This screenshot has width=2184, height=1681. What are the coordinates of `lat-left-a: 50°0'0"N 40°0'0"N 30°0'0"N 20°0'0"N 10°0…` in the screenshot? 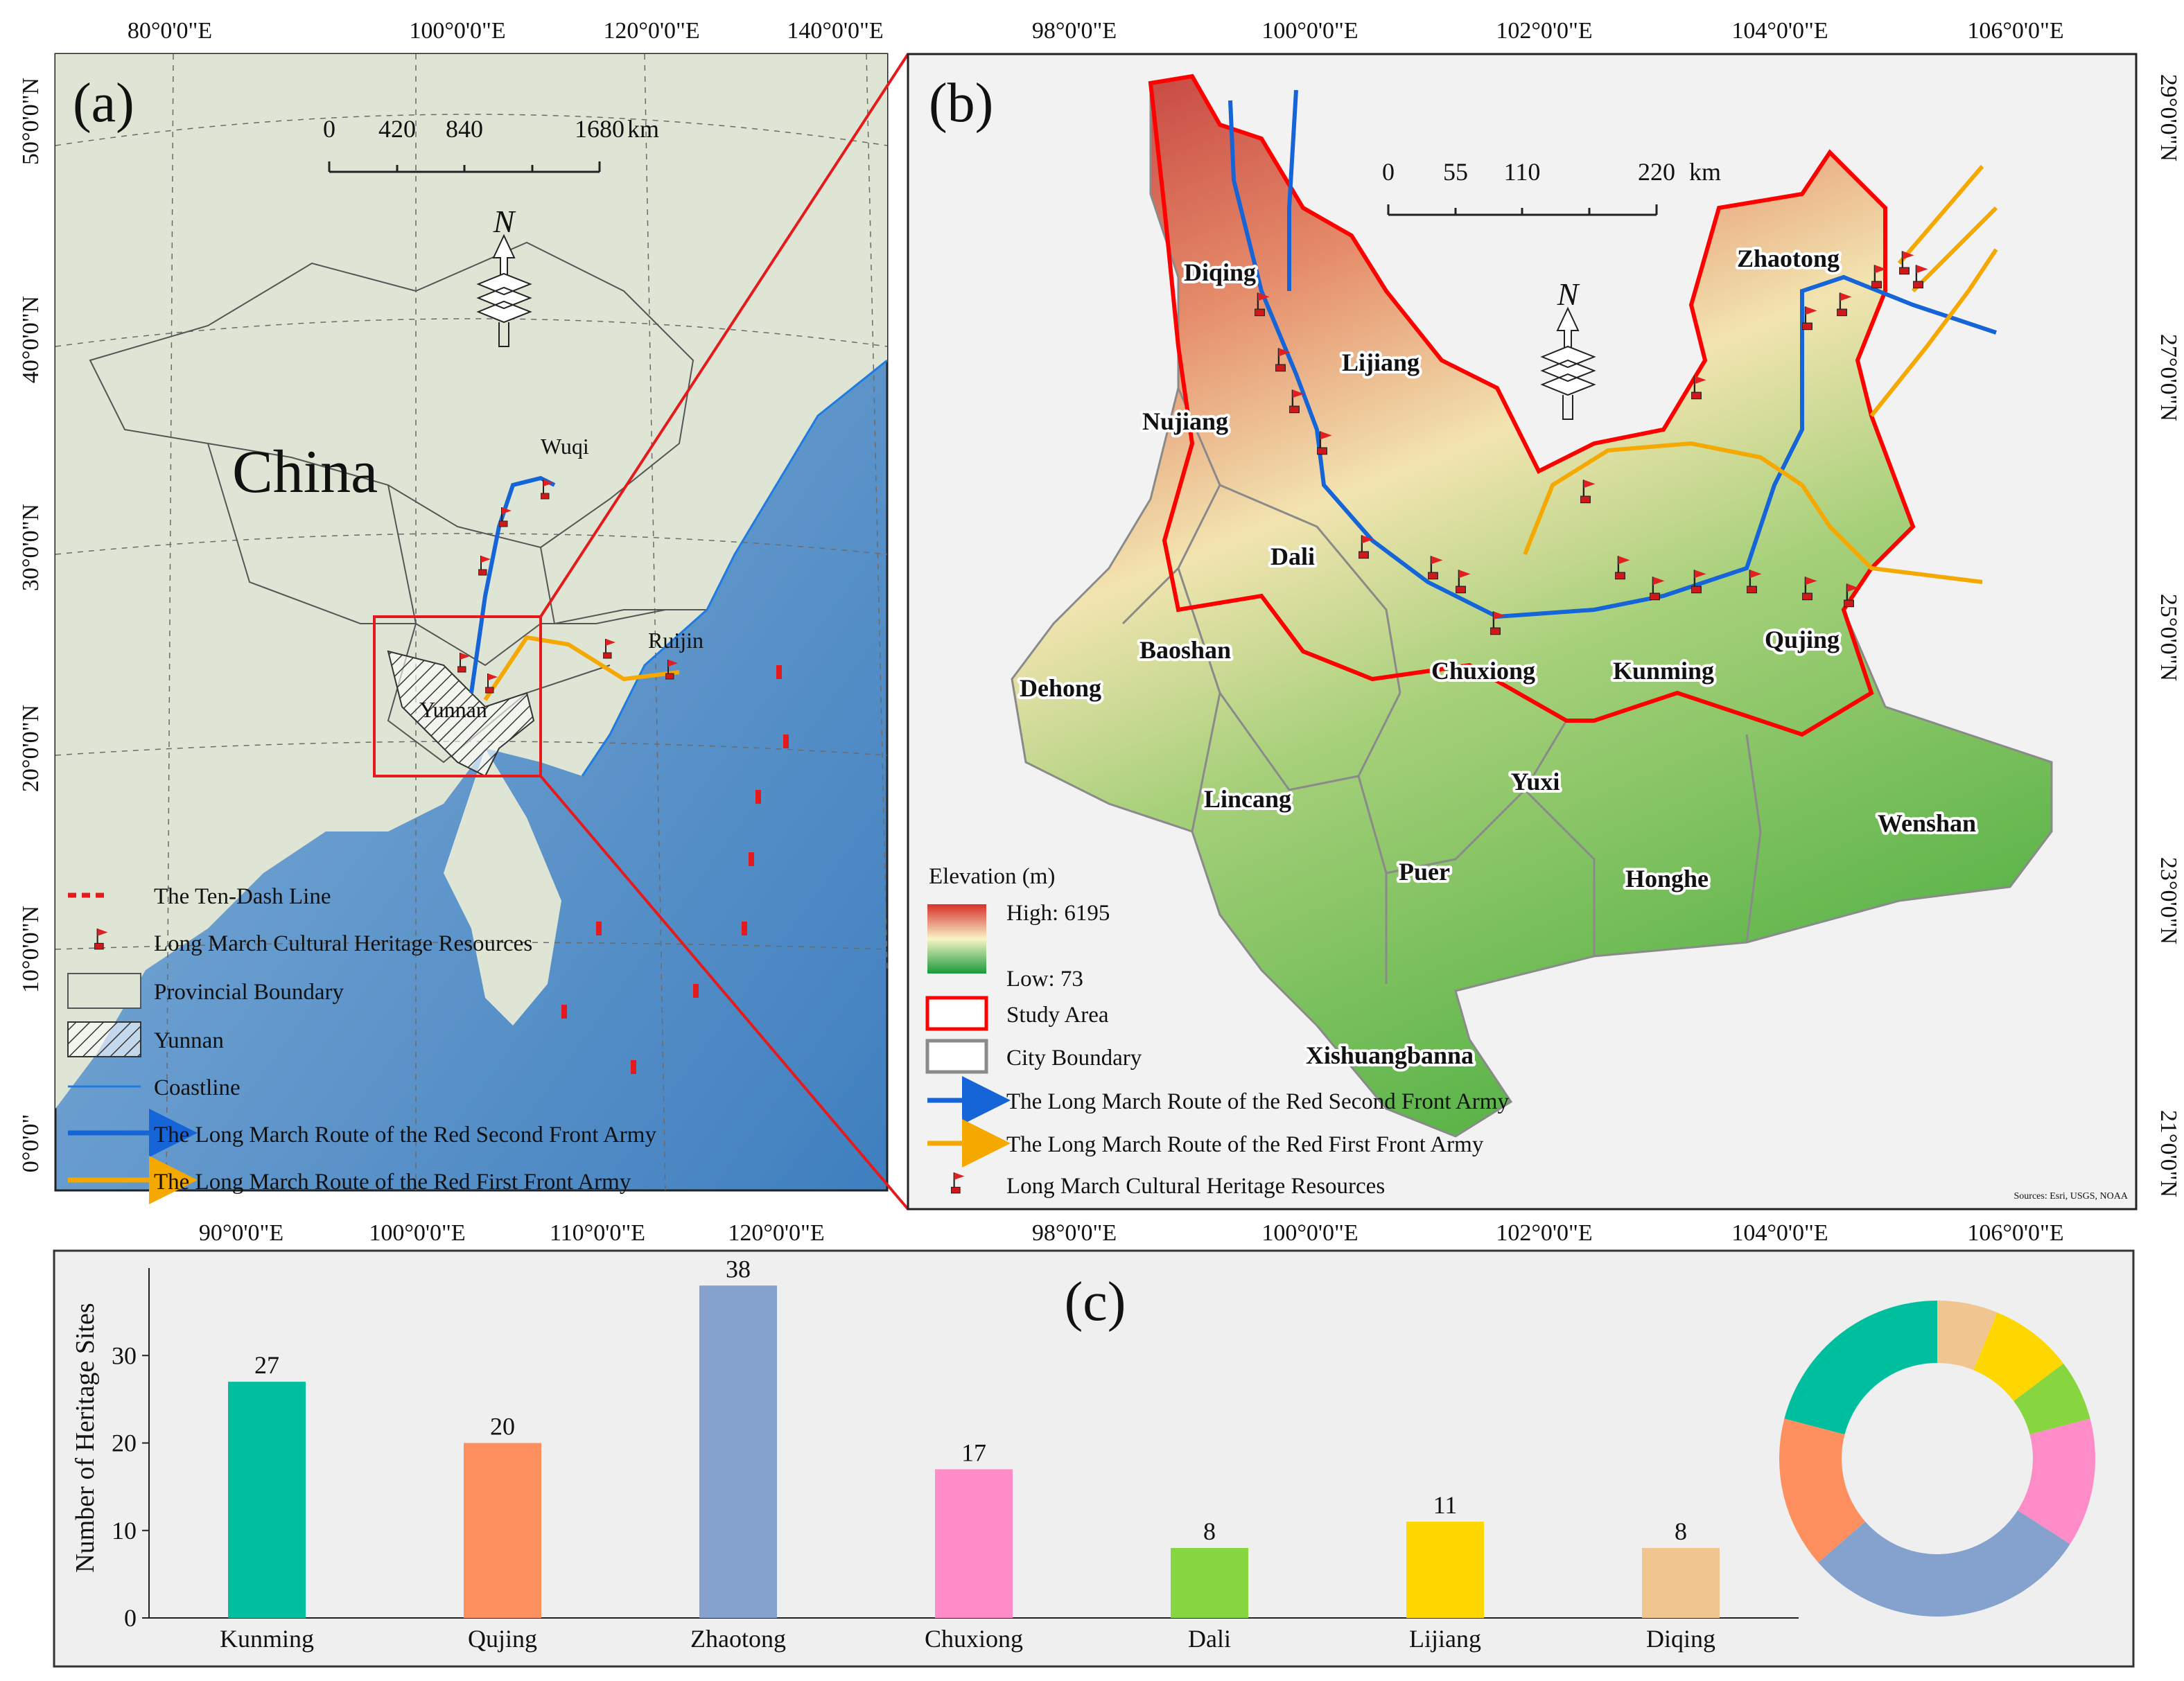 It's located at (31, 625).